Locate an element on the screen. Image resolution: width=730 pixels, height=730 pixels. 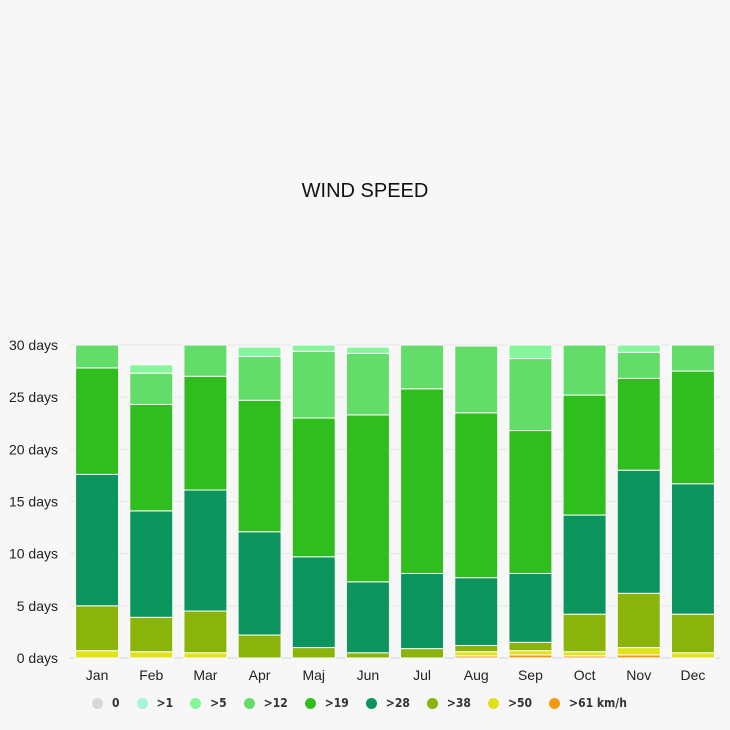
x-tick-label: Jan is located at coordinates (97, 675).